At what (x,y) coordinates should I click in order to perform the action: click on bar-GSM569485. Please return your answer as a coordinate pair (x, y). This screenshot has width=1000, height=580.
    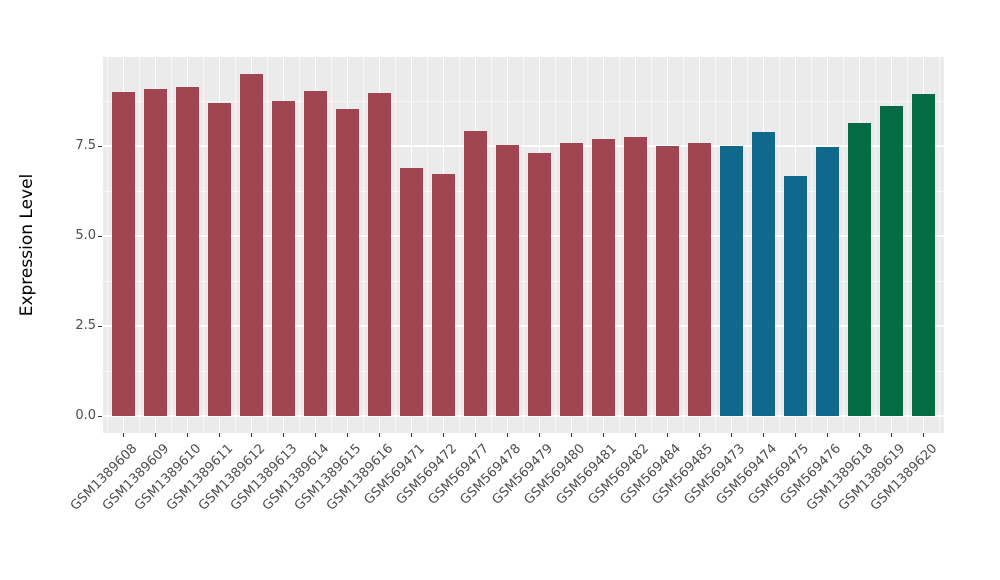
    Looking at the image, I should click on (699, 279).